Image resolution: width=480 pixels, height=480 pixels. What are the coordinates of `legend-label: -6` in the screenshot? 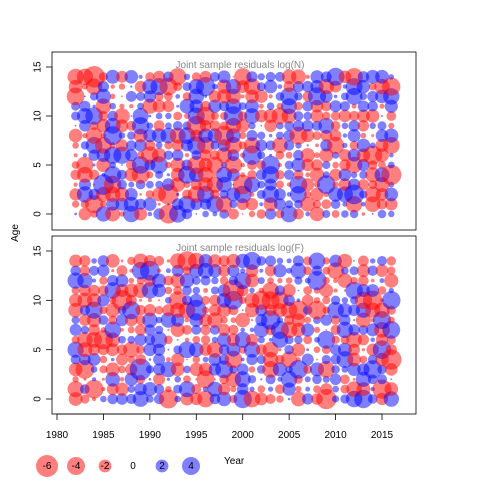 It's located at (47, 466).